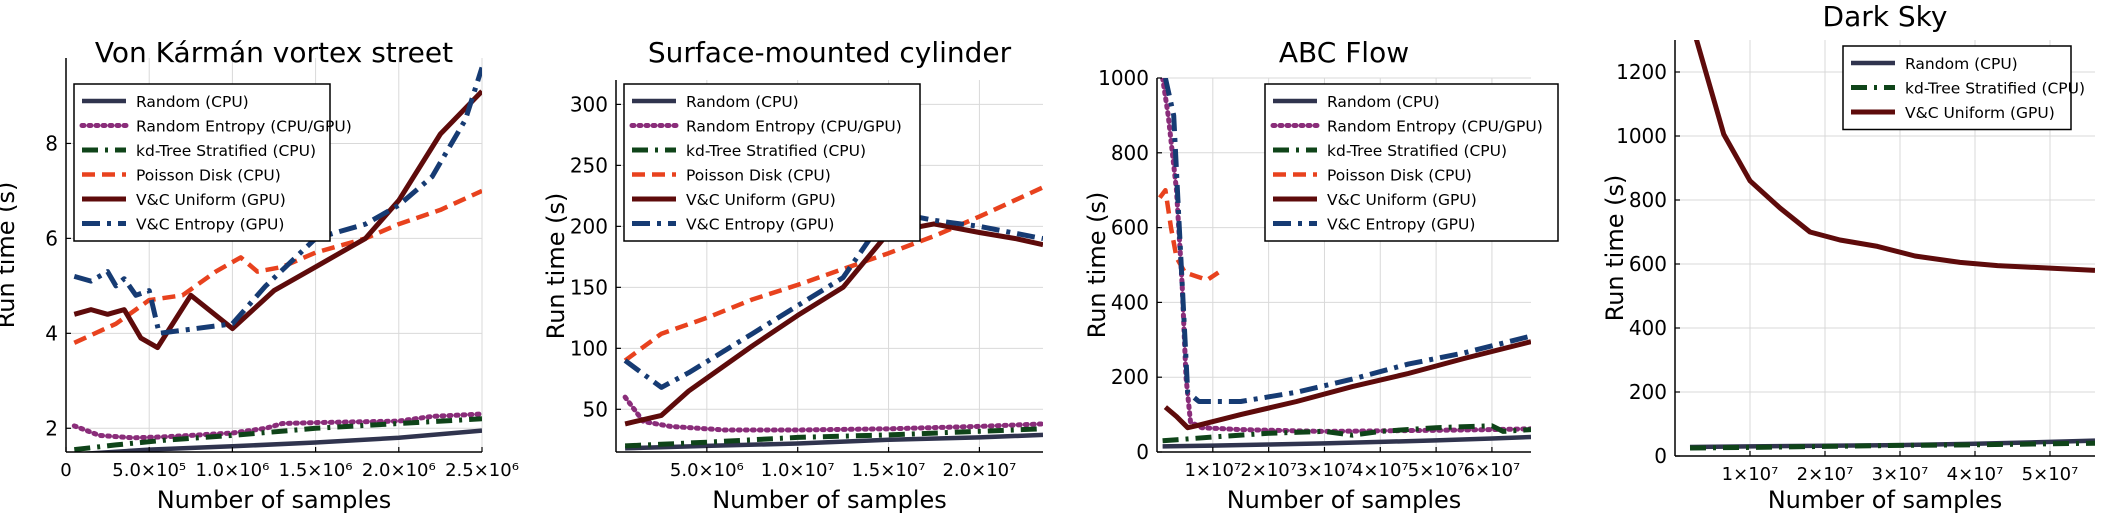  I want to click on x-tick-label: 2.0×10⁶, so click(399, 470).